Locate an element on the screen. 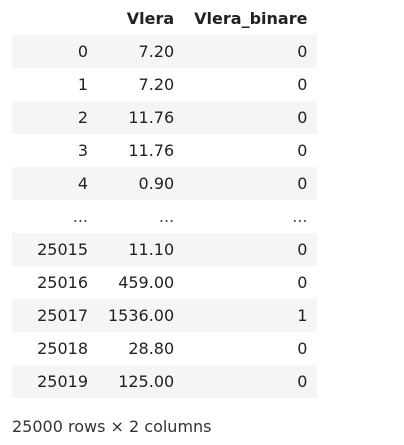  header-row: Vlera Vlera_binare is located at coordinates (164, 18).